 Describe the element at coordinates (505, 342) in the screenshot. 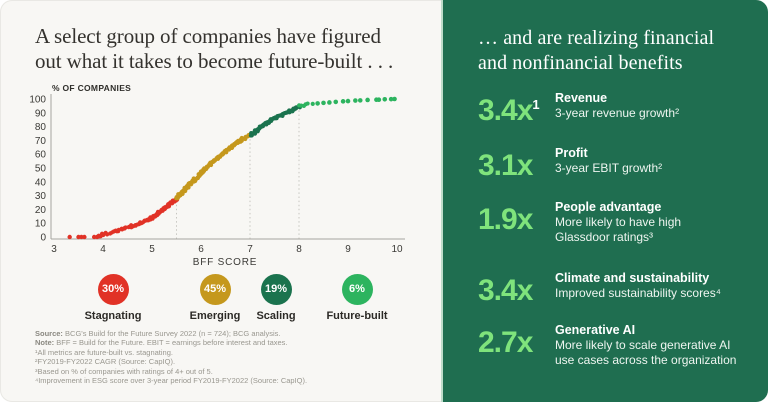

I see `stat-genai-value: 2.7x` at that location.